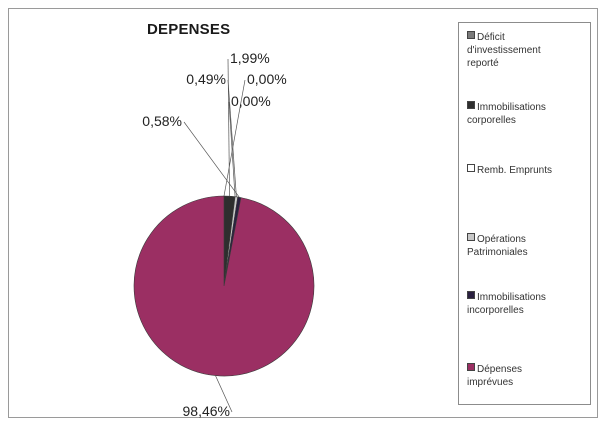 This screenshot has width=607, height=425. What do you see at coordinates (162, 121) in the screenshot?
I see `data-label-immobilisations-incorporelles: 0,58%` at bounding box center [162, 121].